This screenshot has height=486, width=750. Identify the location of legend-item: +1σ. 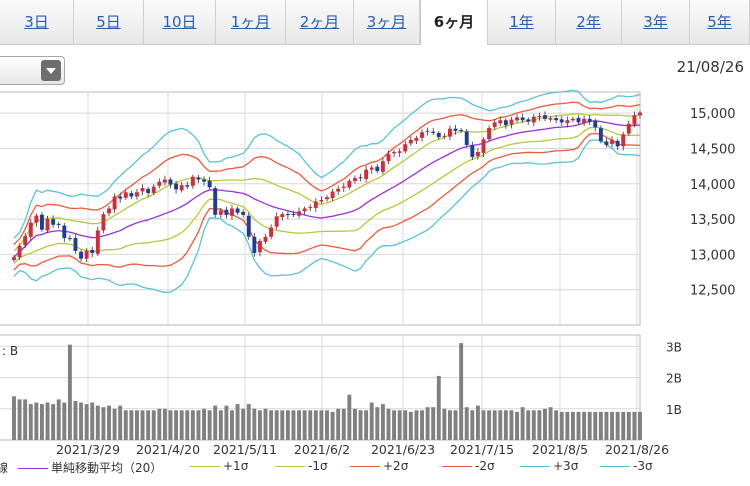
(219, 466).